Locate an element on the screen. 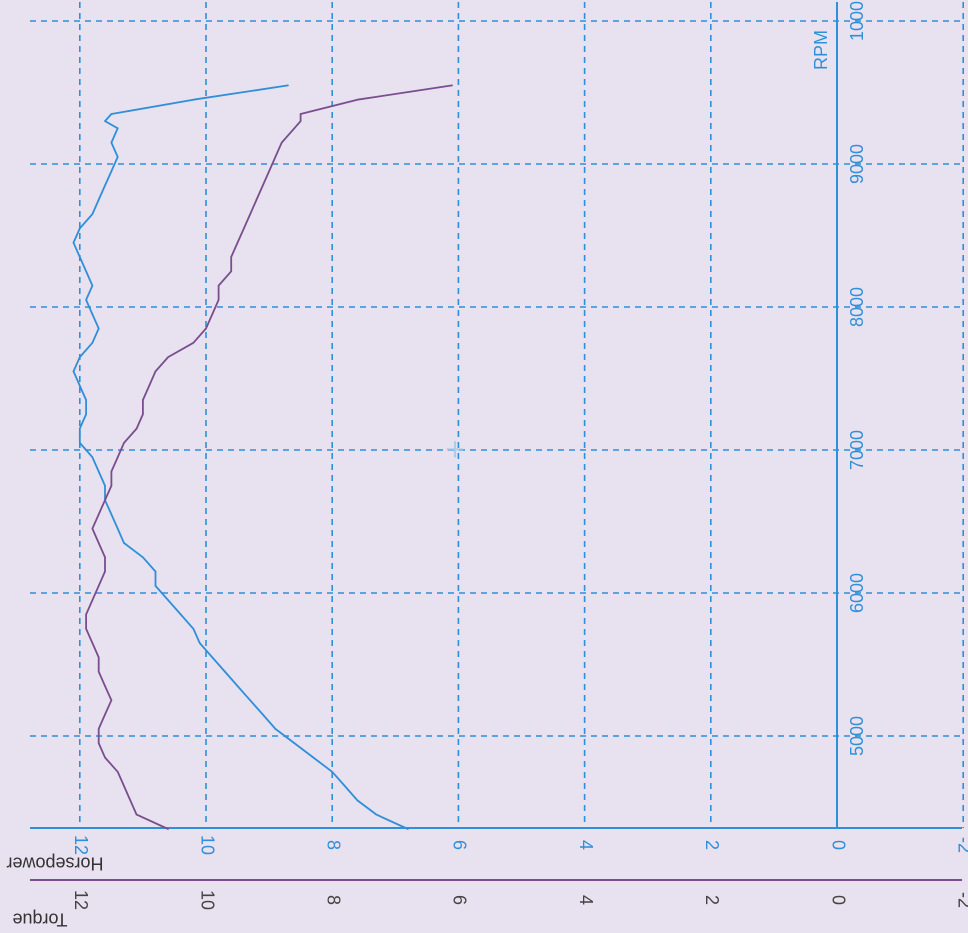 Image resolution: width=968 pixels, height=933 pixels. torque-tick-label: 10 is located at coordinates (207, 900).